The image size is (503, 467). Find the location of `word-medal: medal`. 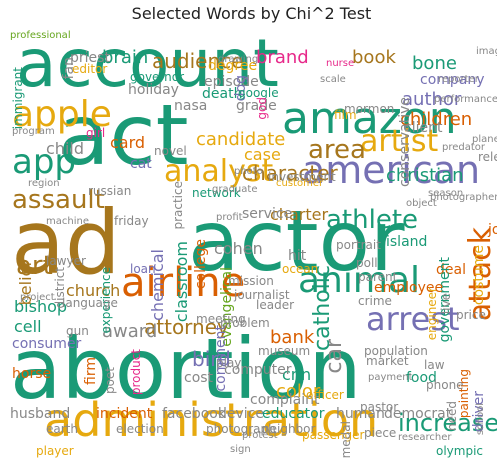

word-medal: medal is located at coordinates (346, 440).